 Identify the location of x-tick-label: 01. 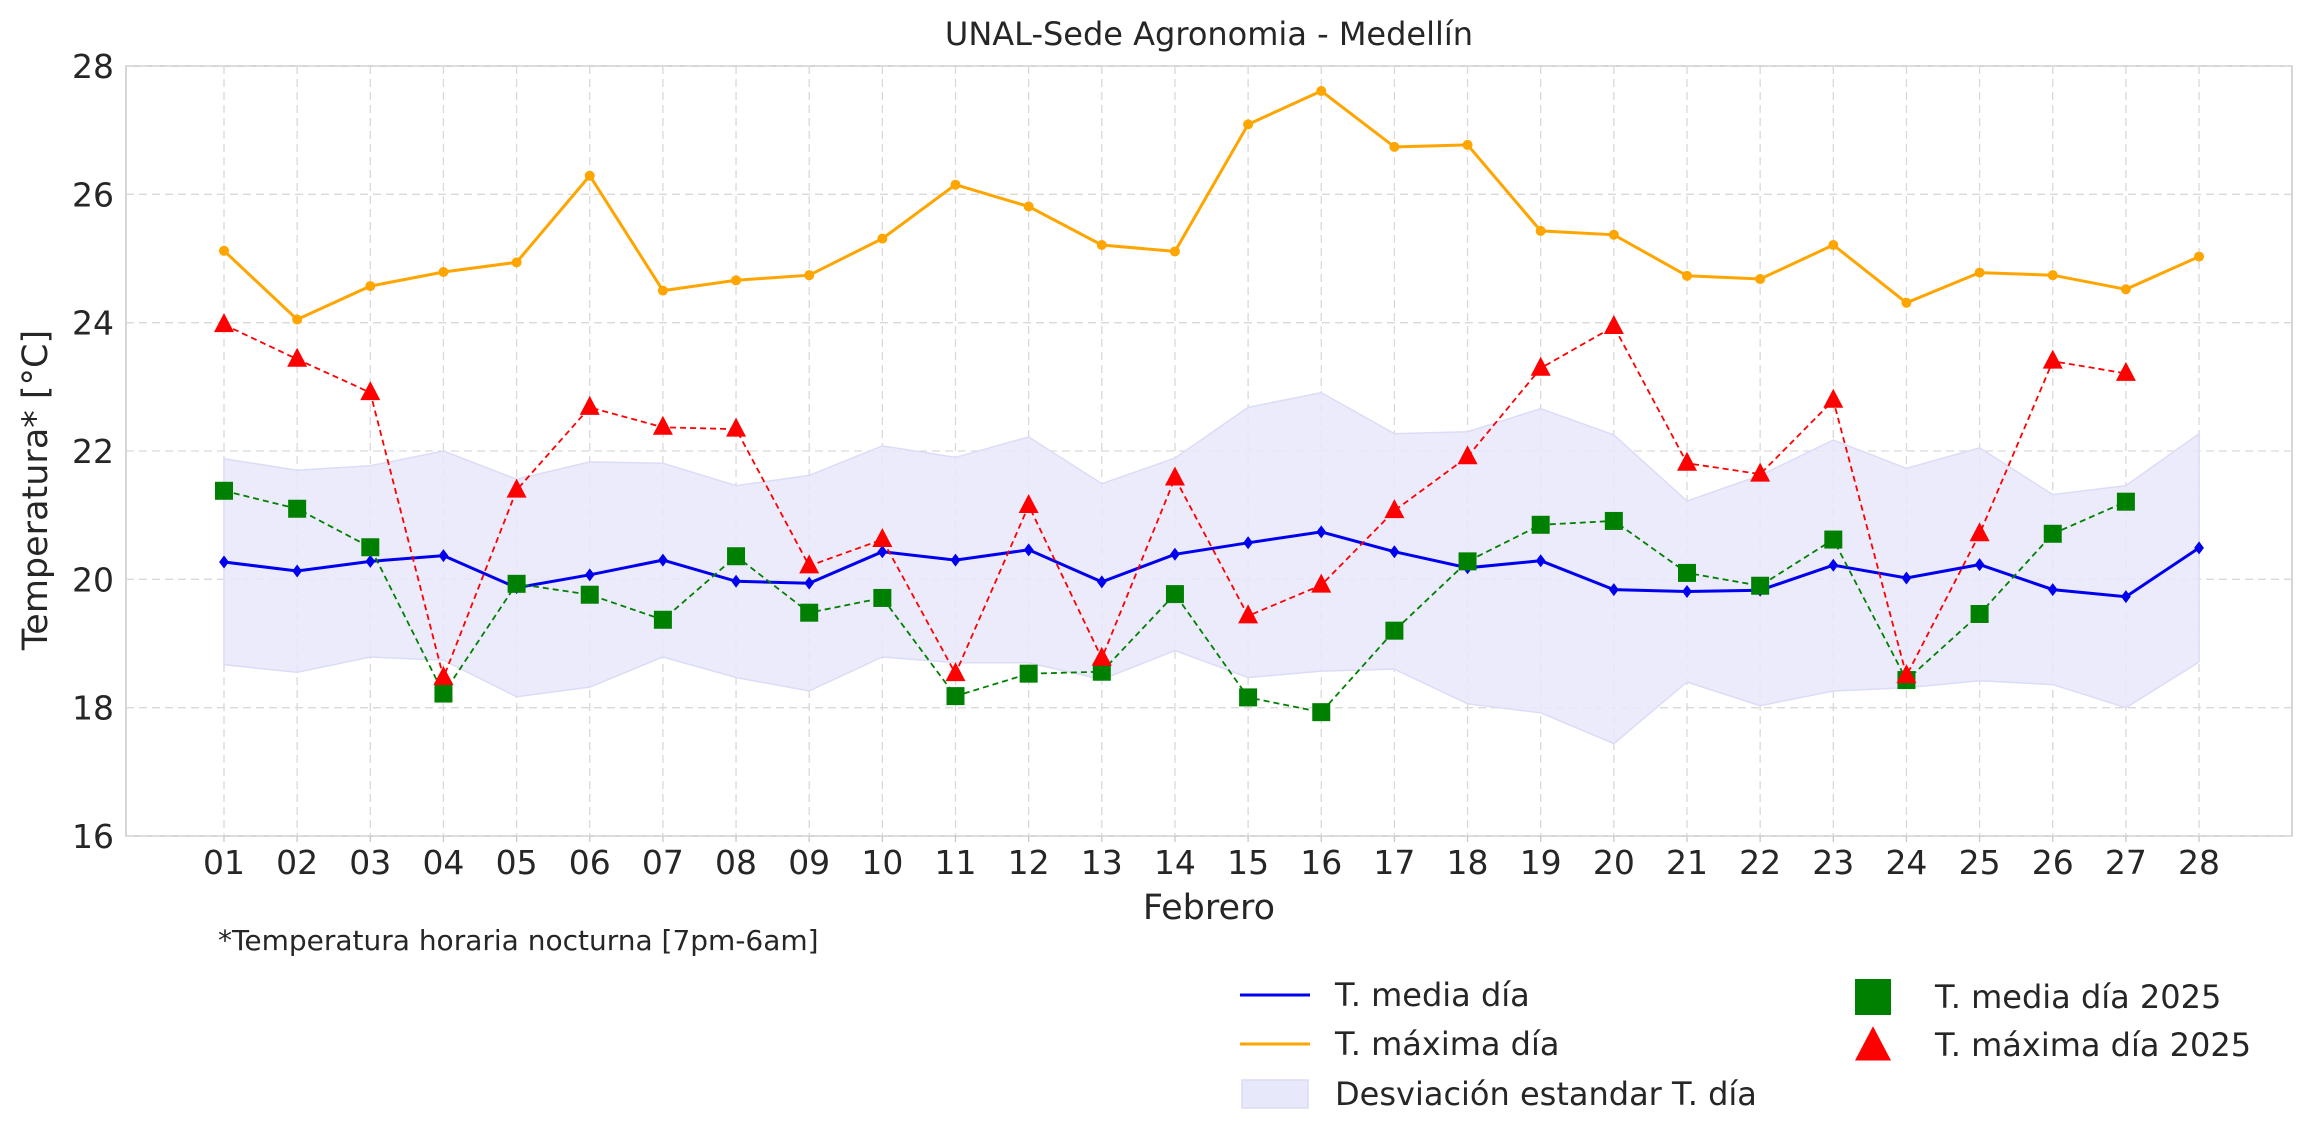
(224, 862).